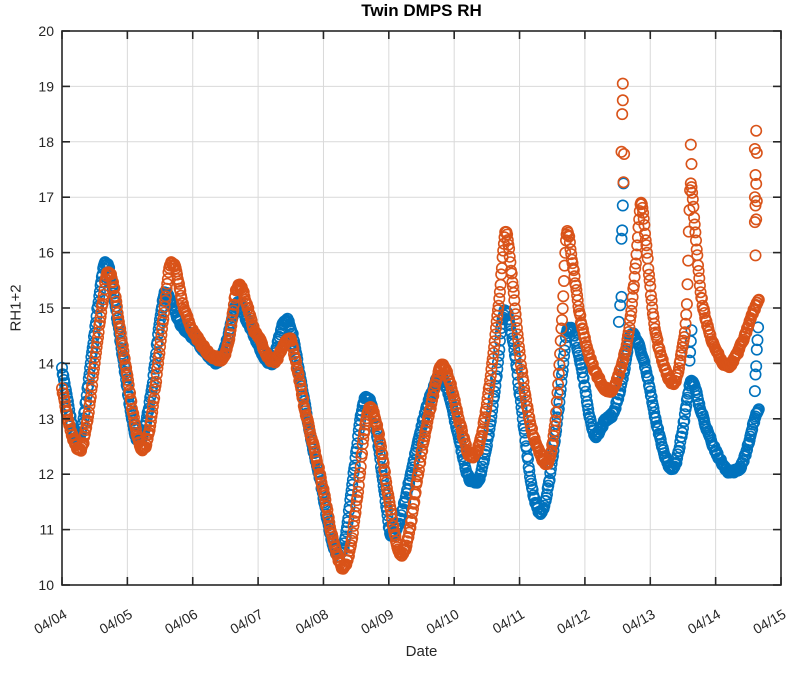 This screenshot has width=800, height=675. I want to click on y-tick-label: 16, so click(46, 253).